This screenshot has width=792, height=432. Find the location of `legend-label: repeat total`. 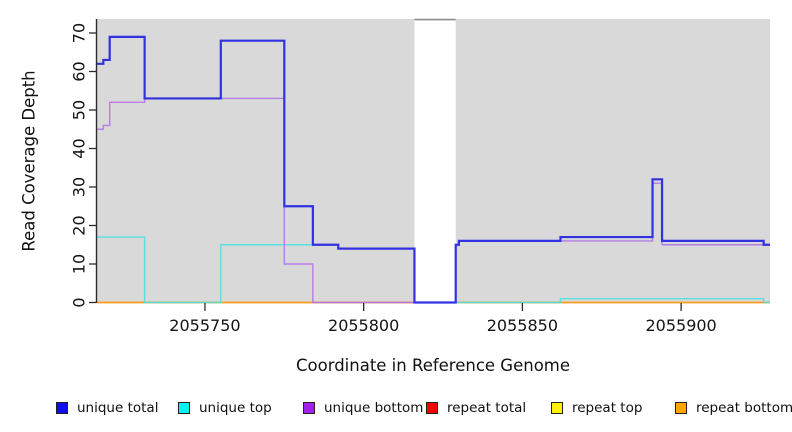

legend-label: repeat total is located at coordinates (487, 408).